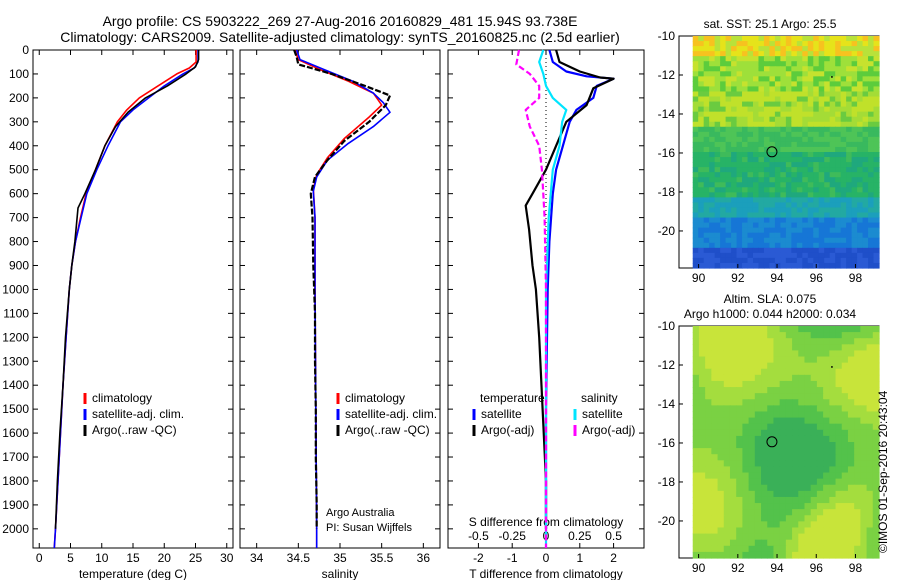 The width and height of the screenshot is (900, 580). What do you see at coordinates (424, 558) in the screenshot?
I see `x-tick-label: 36` at bounding box center [424, 558].